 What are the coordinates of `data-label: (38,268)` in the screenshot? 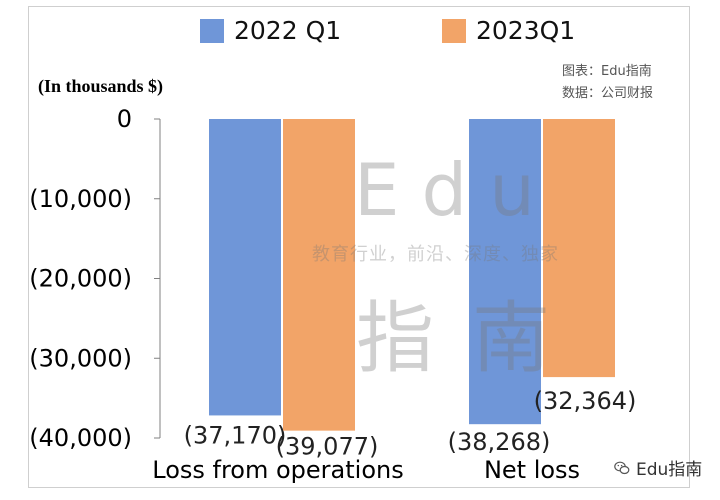 It's located at (499, 442).